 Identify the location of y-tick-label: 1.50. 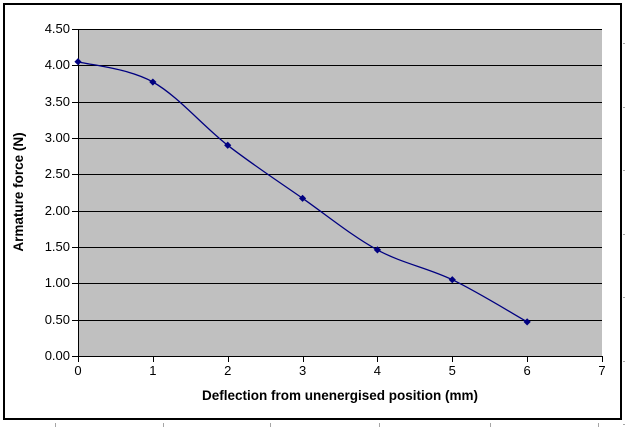
(57, 246).